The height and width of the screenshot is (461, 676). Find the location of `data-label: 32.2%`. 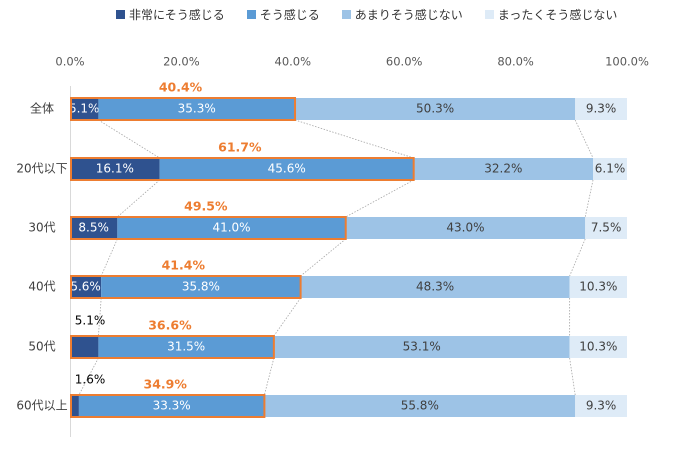

data-label: 32.2% is located at coordinates (503, 169).